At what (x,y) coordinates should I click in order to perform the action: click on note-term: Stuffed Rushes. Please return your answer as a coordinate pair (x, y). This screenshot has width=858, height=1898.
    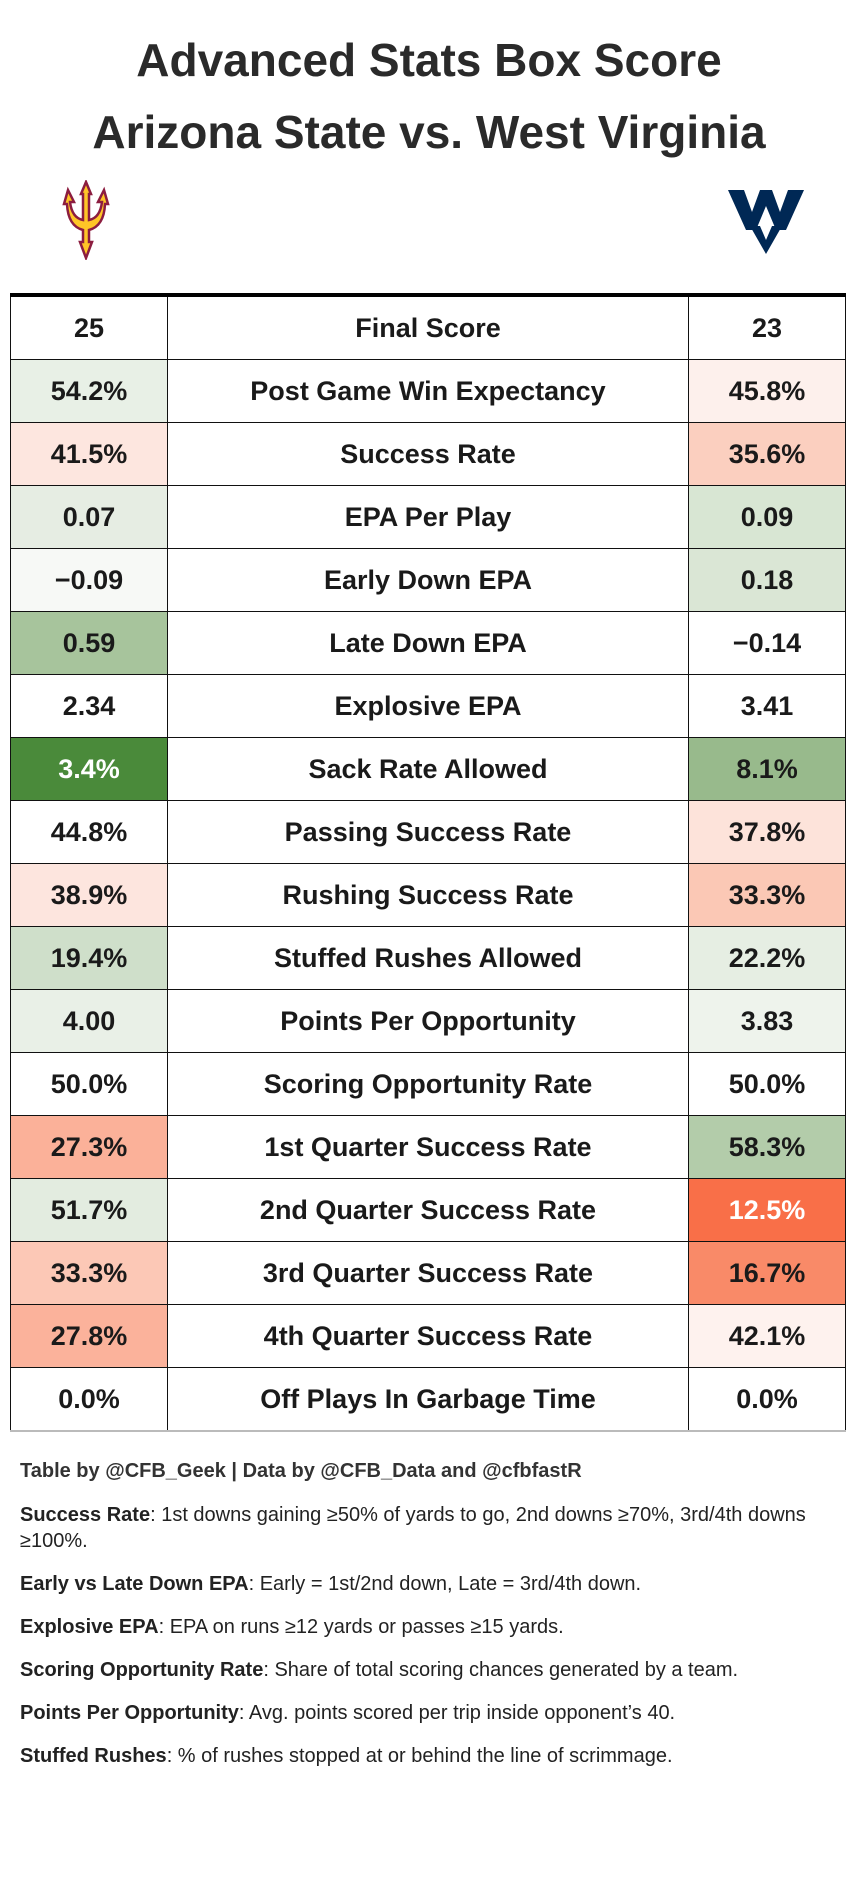
    Looking at the image, I should click on (93, 1756).